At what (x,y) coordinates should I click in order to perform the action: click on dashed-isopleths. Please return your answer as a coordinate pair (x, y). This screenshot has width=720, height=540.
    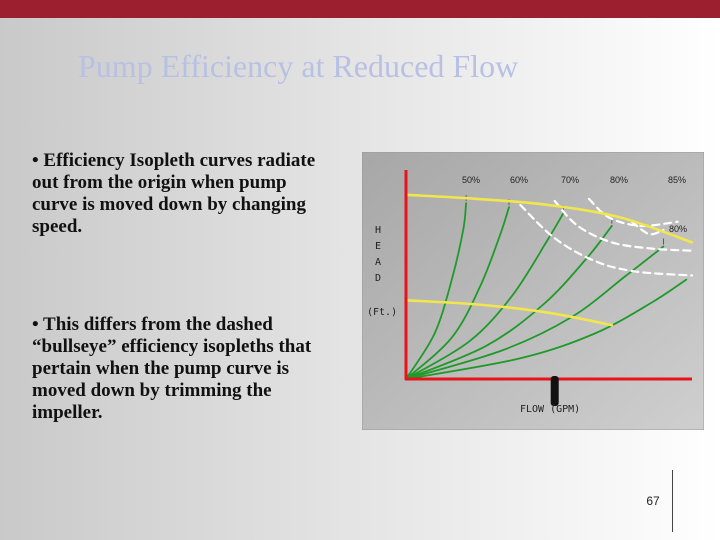
    Looking at the image, I should click on (606, 237).